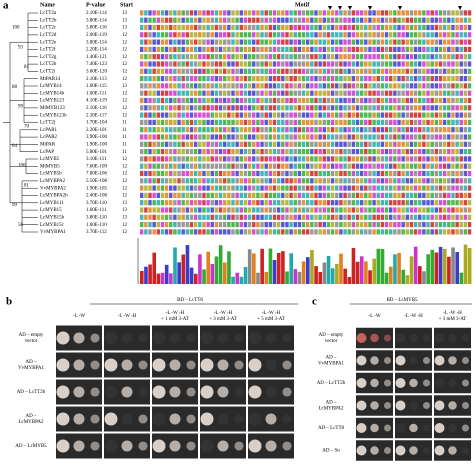  I want to click on header: Start, so click(126, 5).